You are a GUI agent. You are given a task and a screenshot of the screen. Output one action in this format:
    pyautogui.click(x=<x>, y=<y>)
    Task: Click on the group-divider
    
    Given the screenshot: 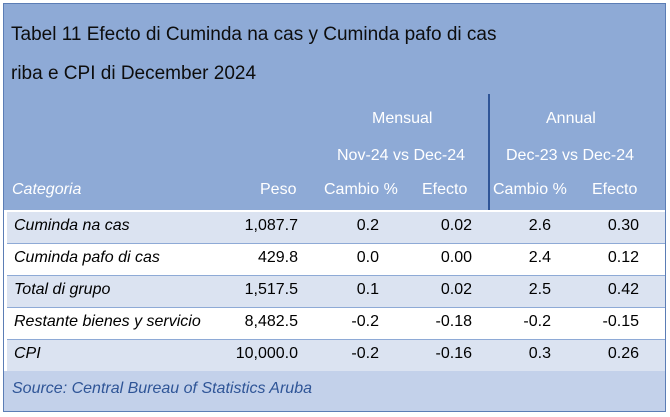 What is the action you would take?
    pyautogui.click(x=489, y=152)
    